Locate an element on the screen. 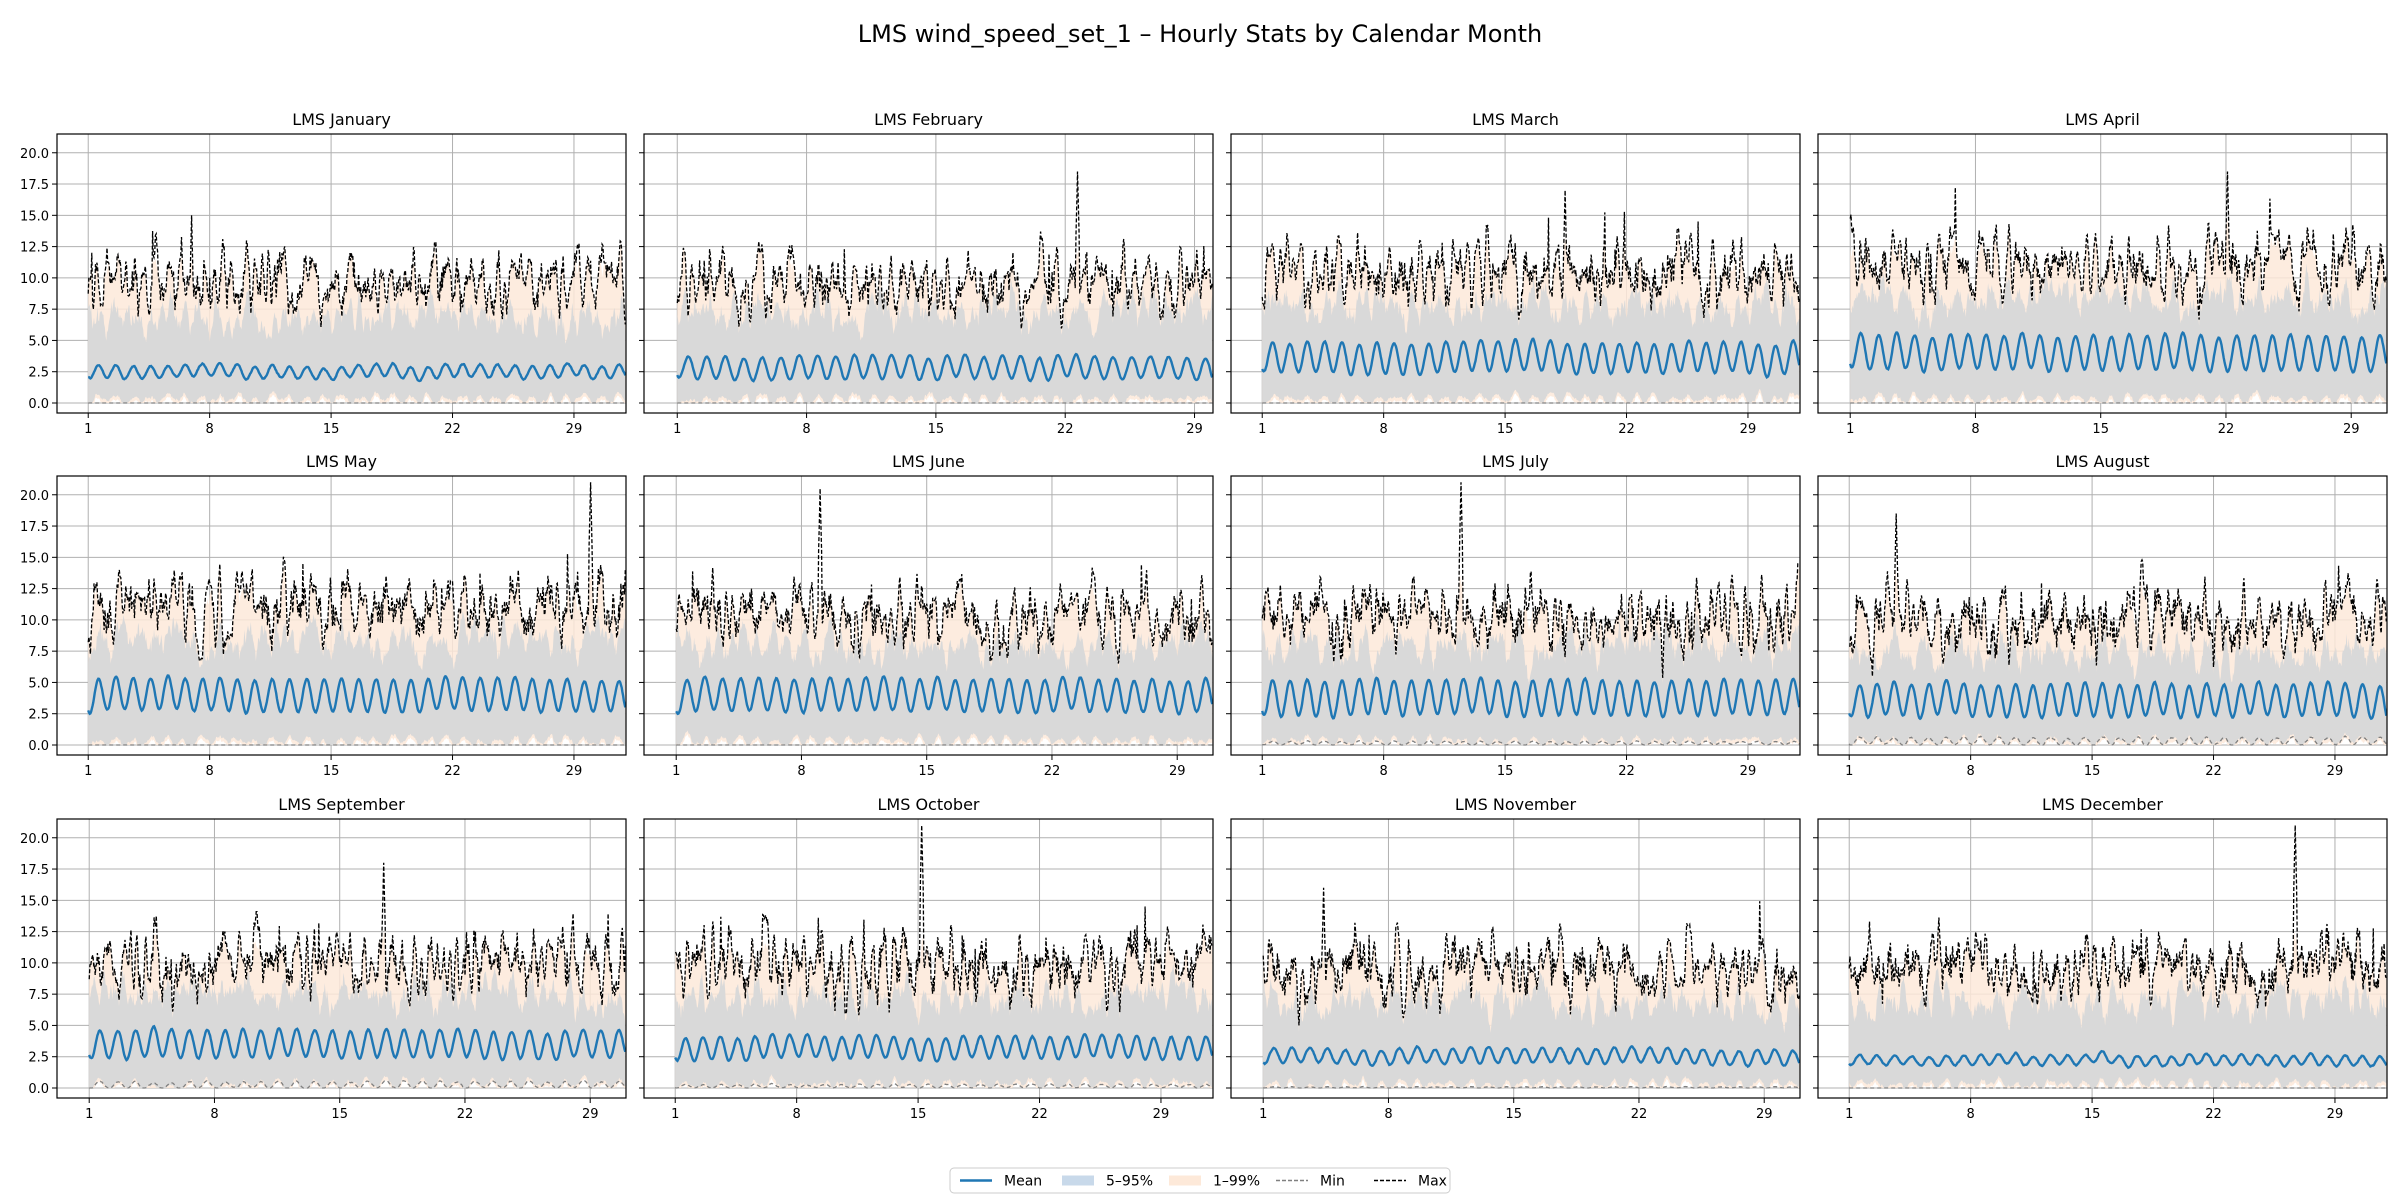 The height and width of the screenshot is (1200, 2400). legend-item-1-99-: 1–99% is located at coordinates (1214, 1182).